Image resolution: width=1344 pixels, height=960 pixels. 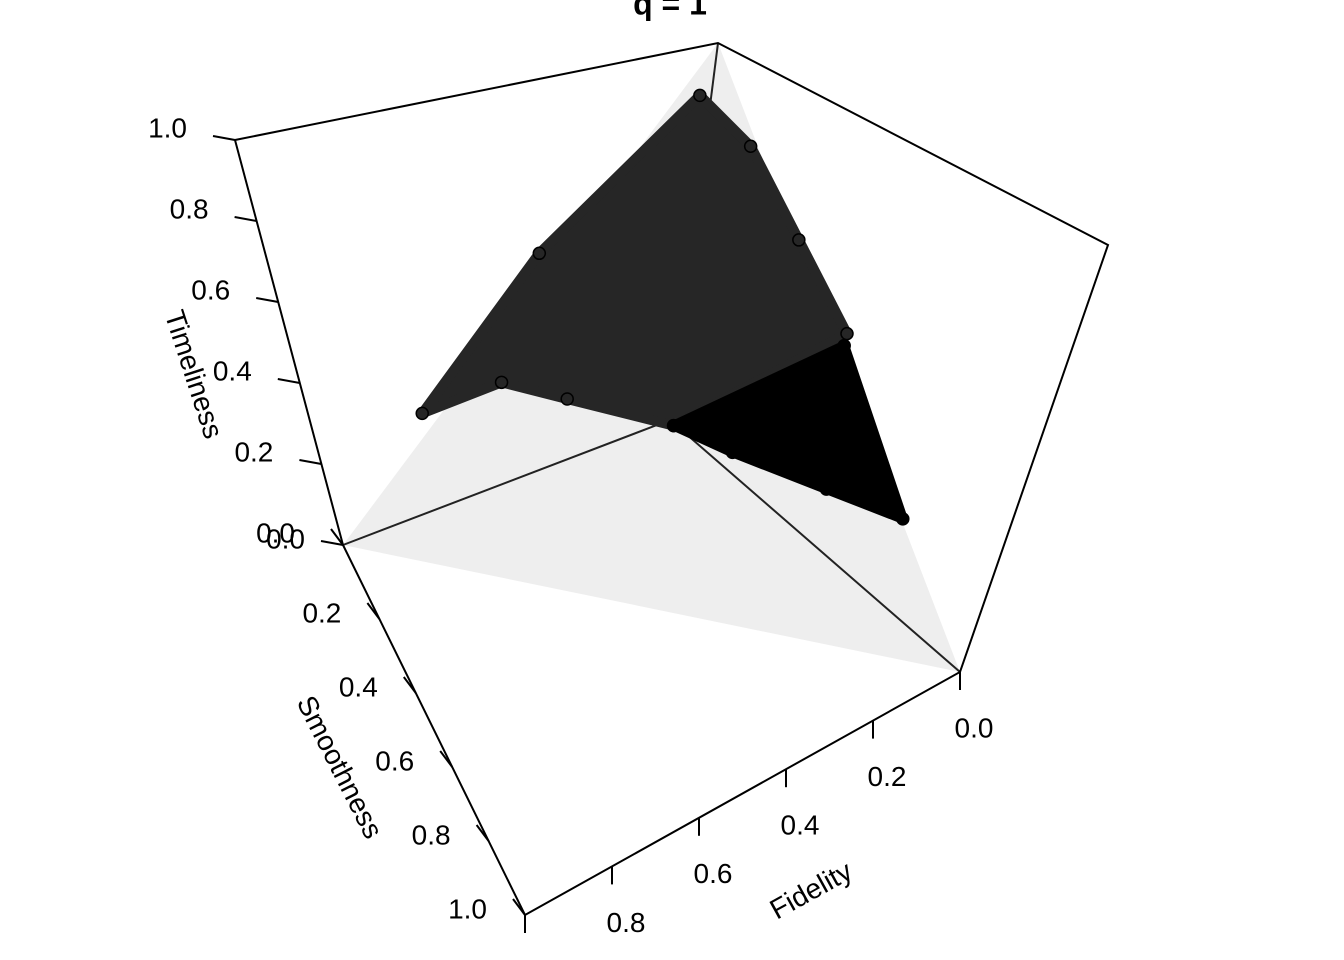 I want to click on x-axis-title: Fidelity, so click(x=811, y=890).